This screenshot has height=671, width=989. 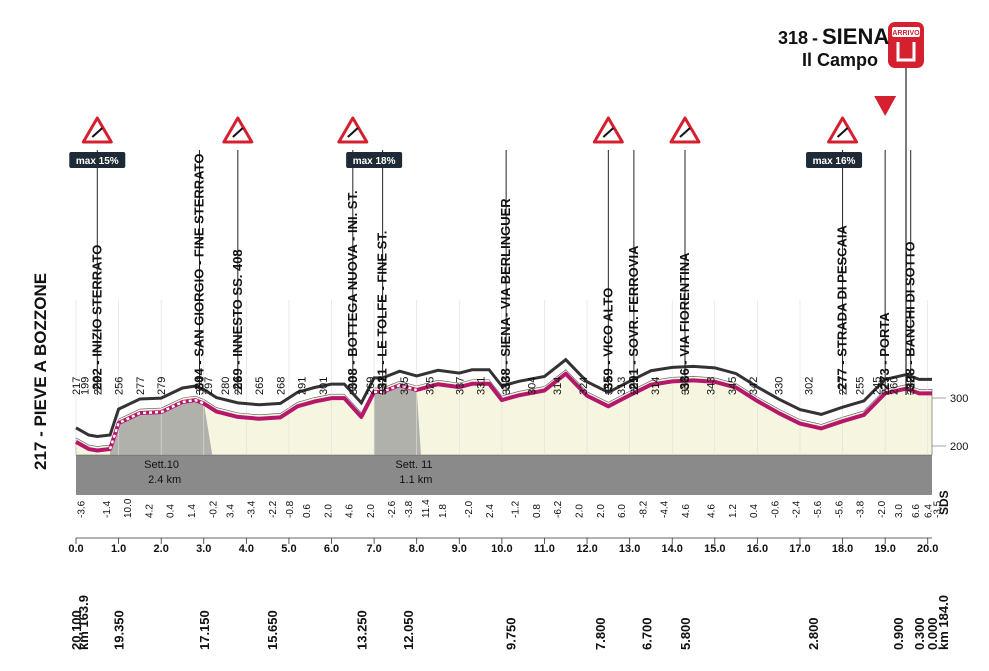 What do you see at coordinates (303, 386) in the screenshot?
I see `elevation-label: 291` at bounding box center [303, 386].